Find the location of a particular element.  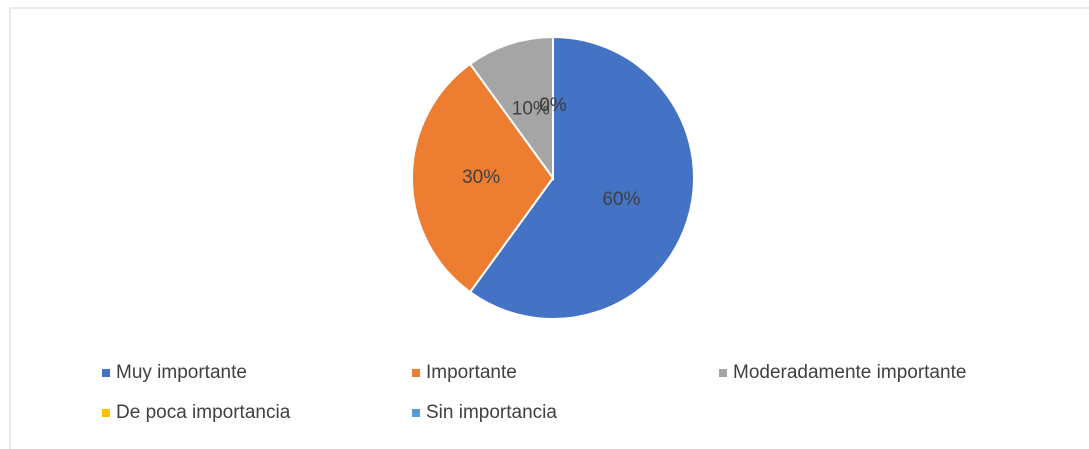

legend-label: Moderadamente importante is located at coordinates (849, 372).